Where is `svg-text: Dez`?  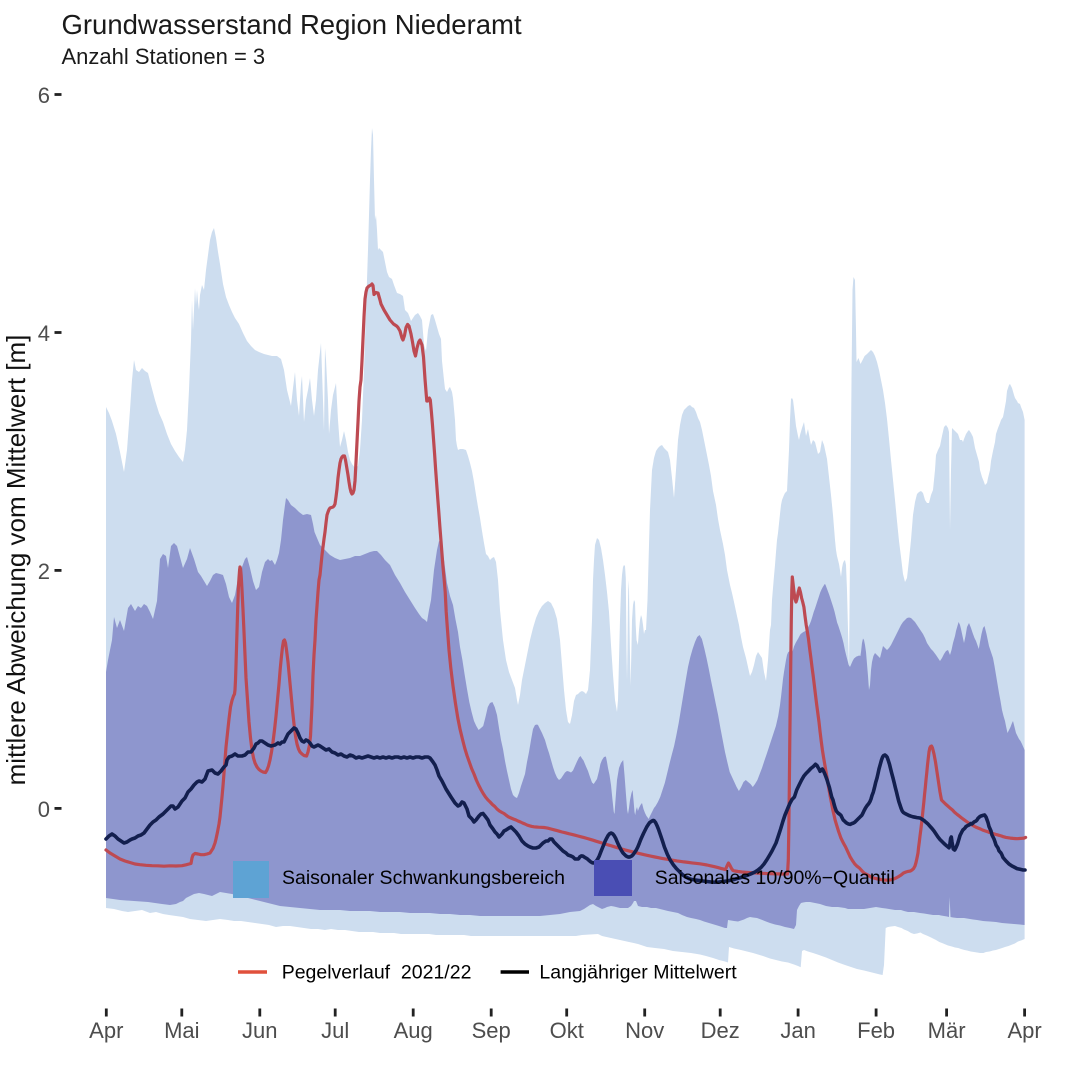 svg-text: Dez is located at coordinates (720, 1030).